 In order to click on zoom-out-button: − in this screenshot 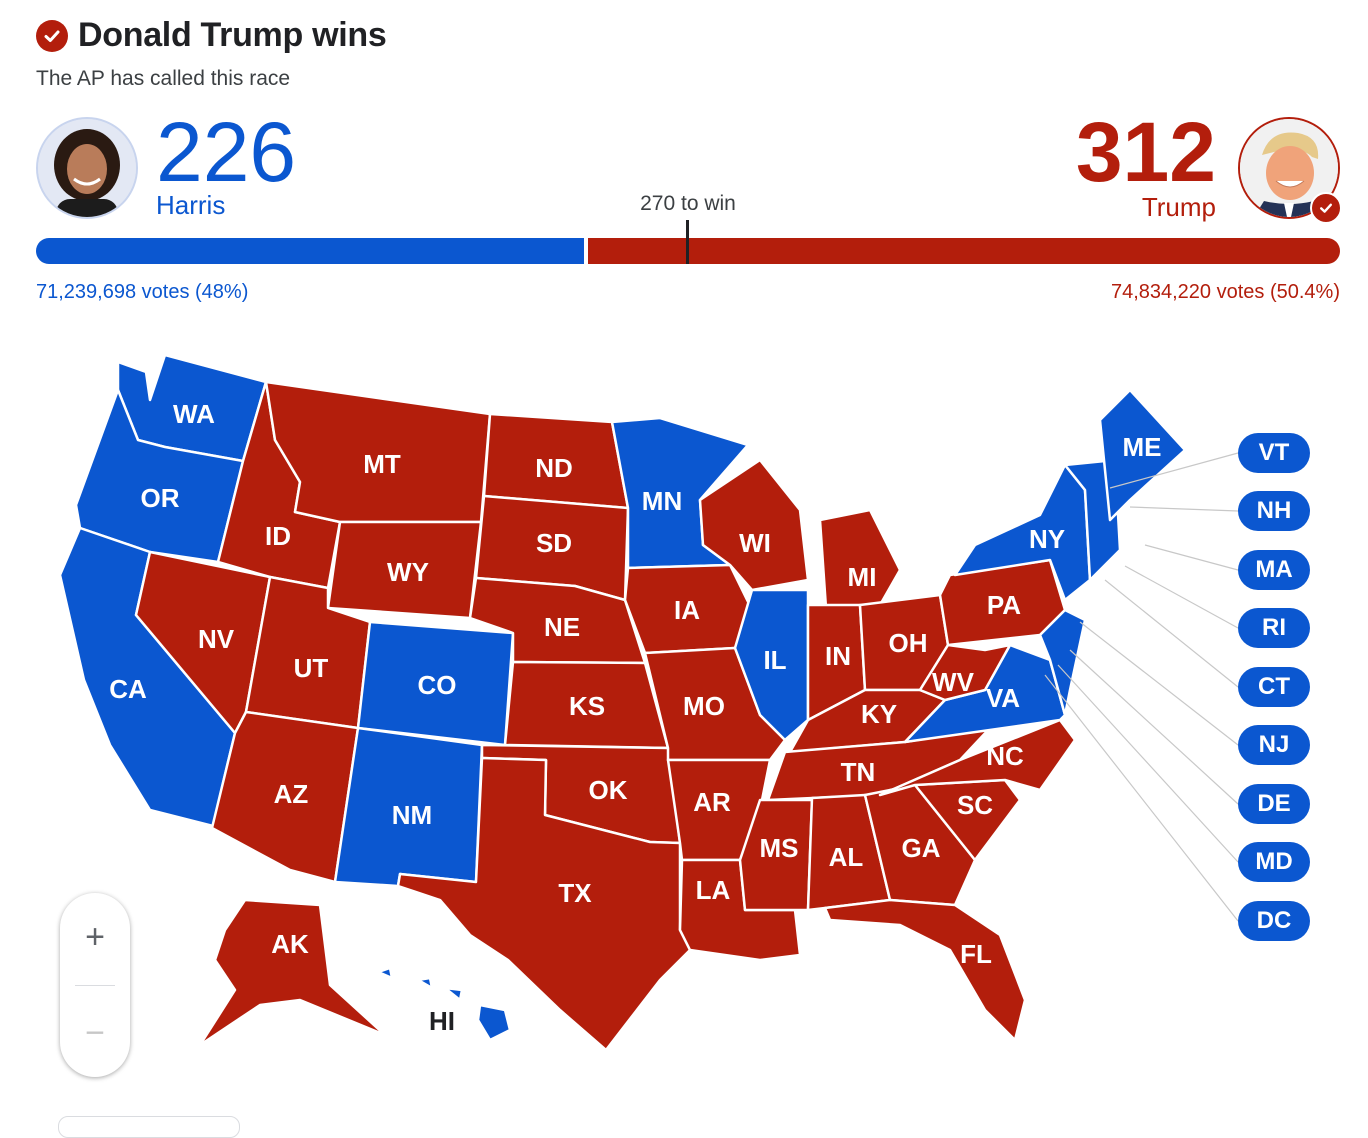, I will do `click(95, 1033)`.